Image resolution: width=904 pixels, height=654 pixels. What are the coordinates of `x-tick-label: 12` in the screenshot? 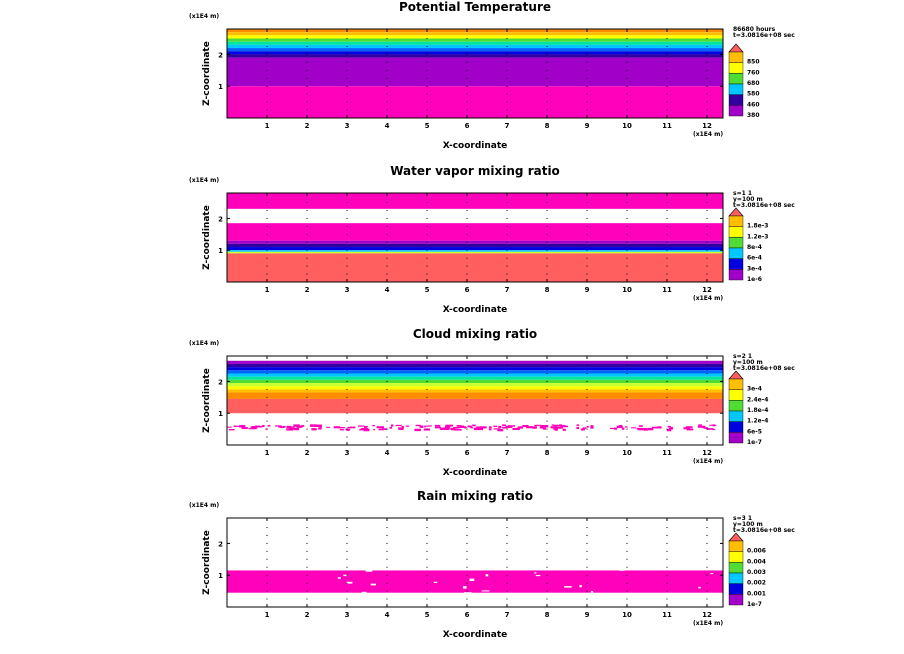 It's located at (707, 290).